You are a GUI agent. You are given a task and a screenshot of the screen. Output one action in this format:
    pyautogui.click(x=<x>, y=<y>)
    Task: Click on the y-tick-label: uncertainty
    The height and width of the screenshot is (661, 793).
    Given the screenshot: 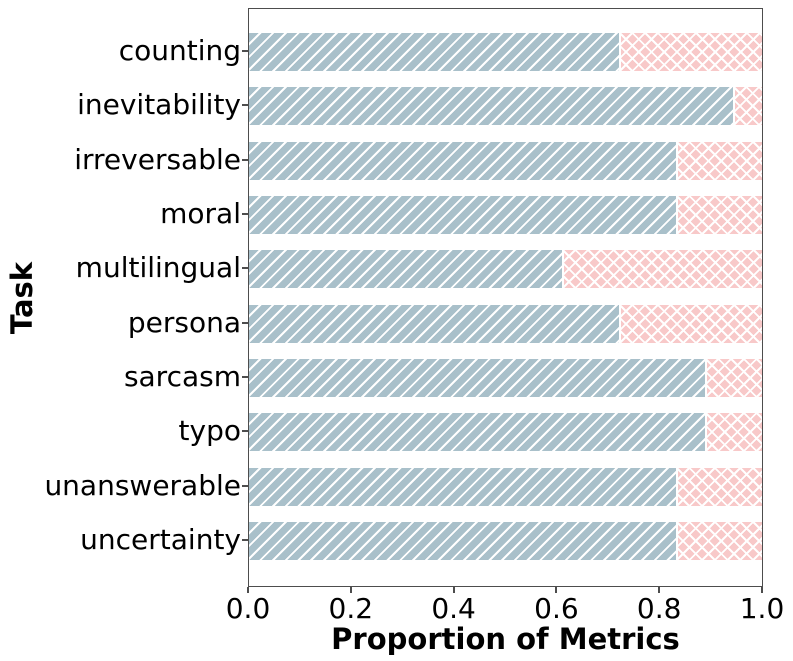 What is the action you would take?
    pyautogui.click(x=160, y=539)
    